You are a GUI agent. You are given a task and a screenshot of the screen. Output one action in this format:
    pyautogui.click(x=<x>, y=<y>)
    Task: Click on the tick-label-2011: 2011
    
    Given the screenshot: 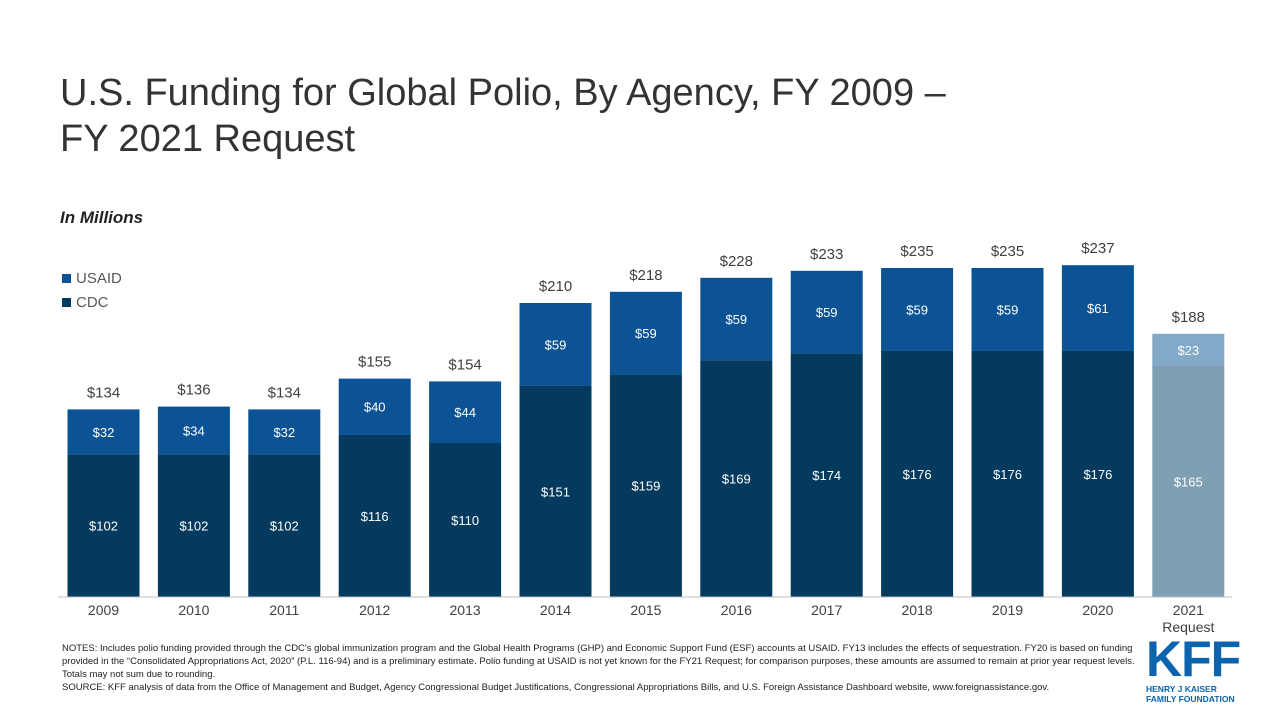 What is the action you would take?
    pyautogui.click(x=284, y=610)
    